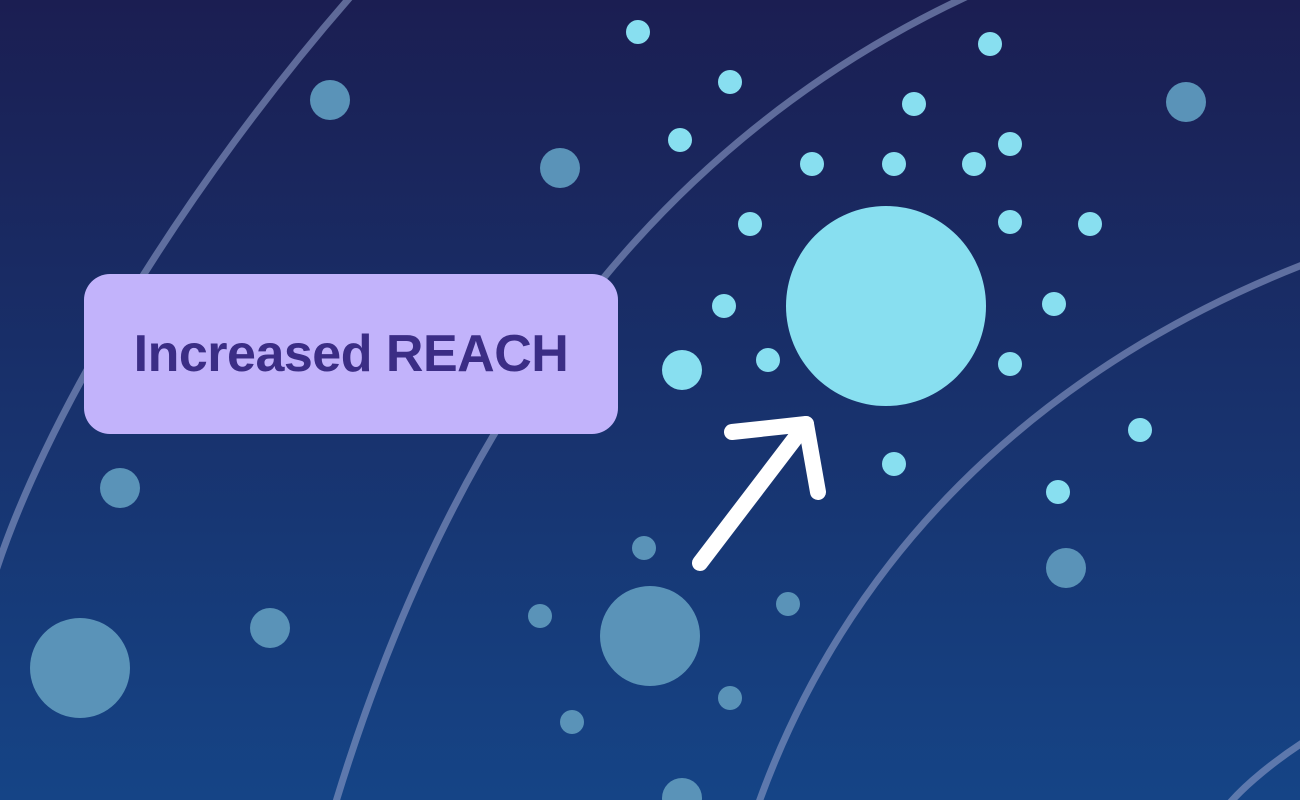  What do you see at coordinates (775, 458) in the screenshot?
I see `arrow-head` at bounding box center [775, 458].